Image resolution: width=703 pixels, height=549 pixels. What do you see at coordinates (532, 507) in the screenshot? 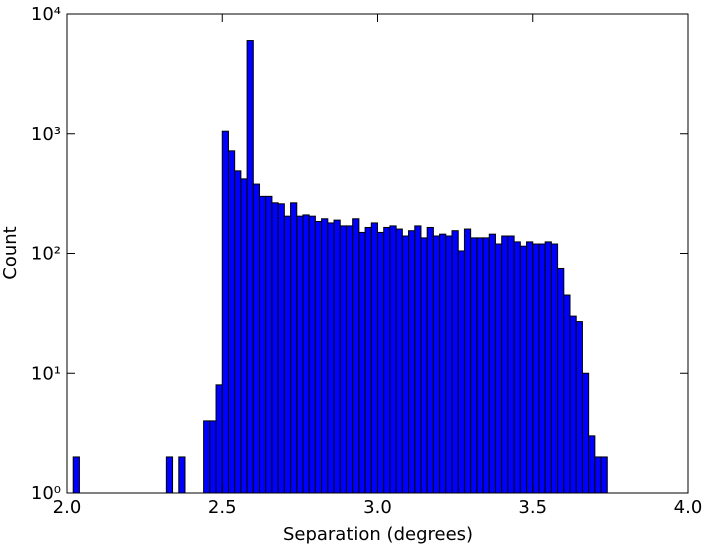
I see `x-tick-label: 3.5` at bounding box center [532, 507].